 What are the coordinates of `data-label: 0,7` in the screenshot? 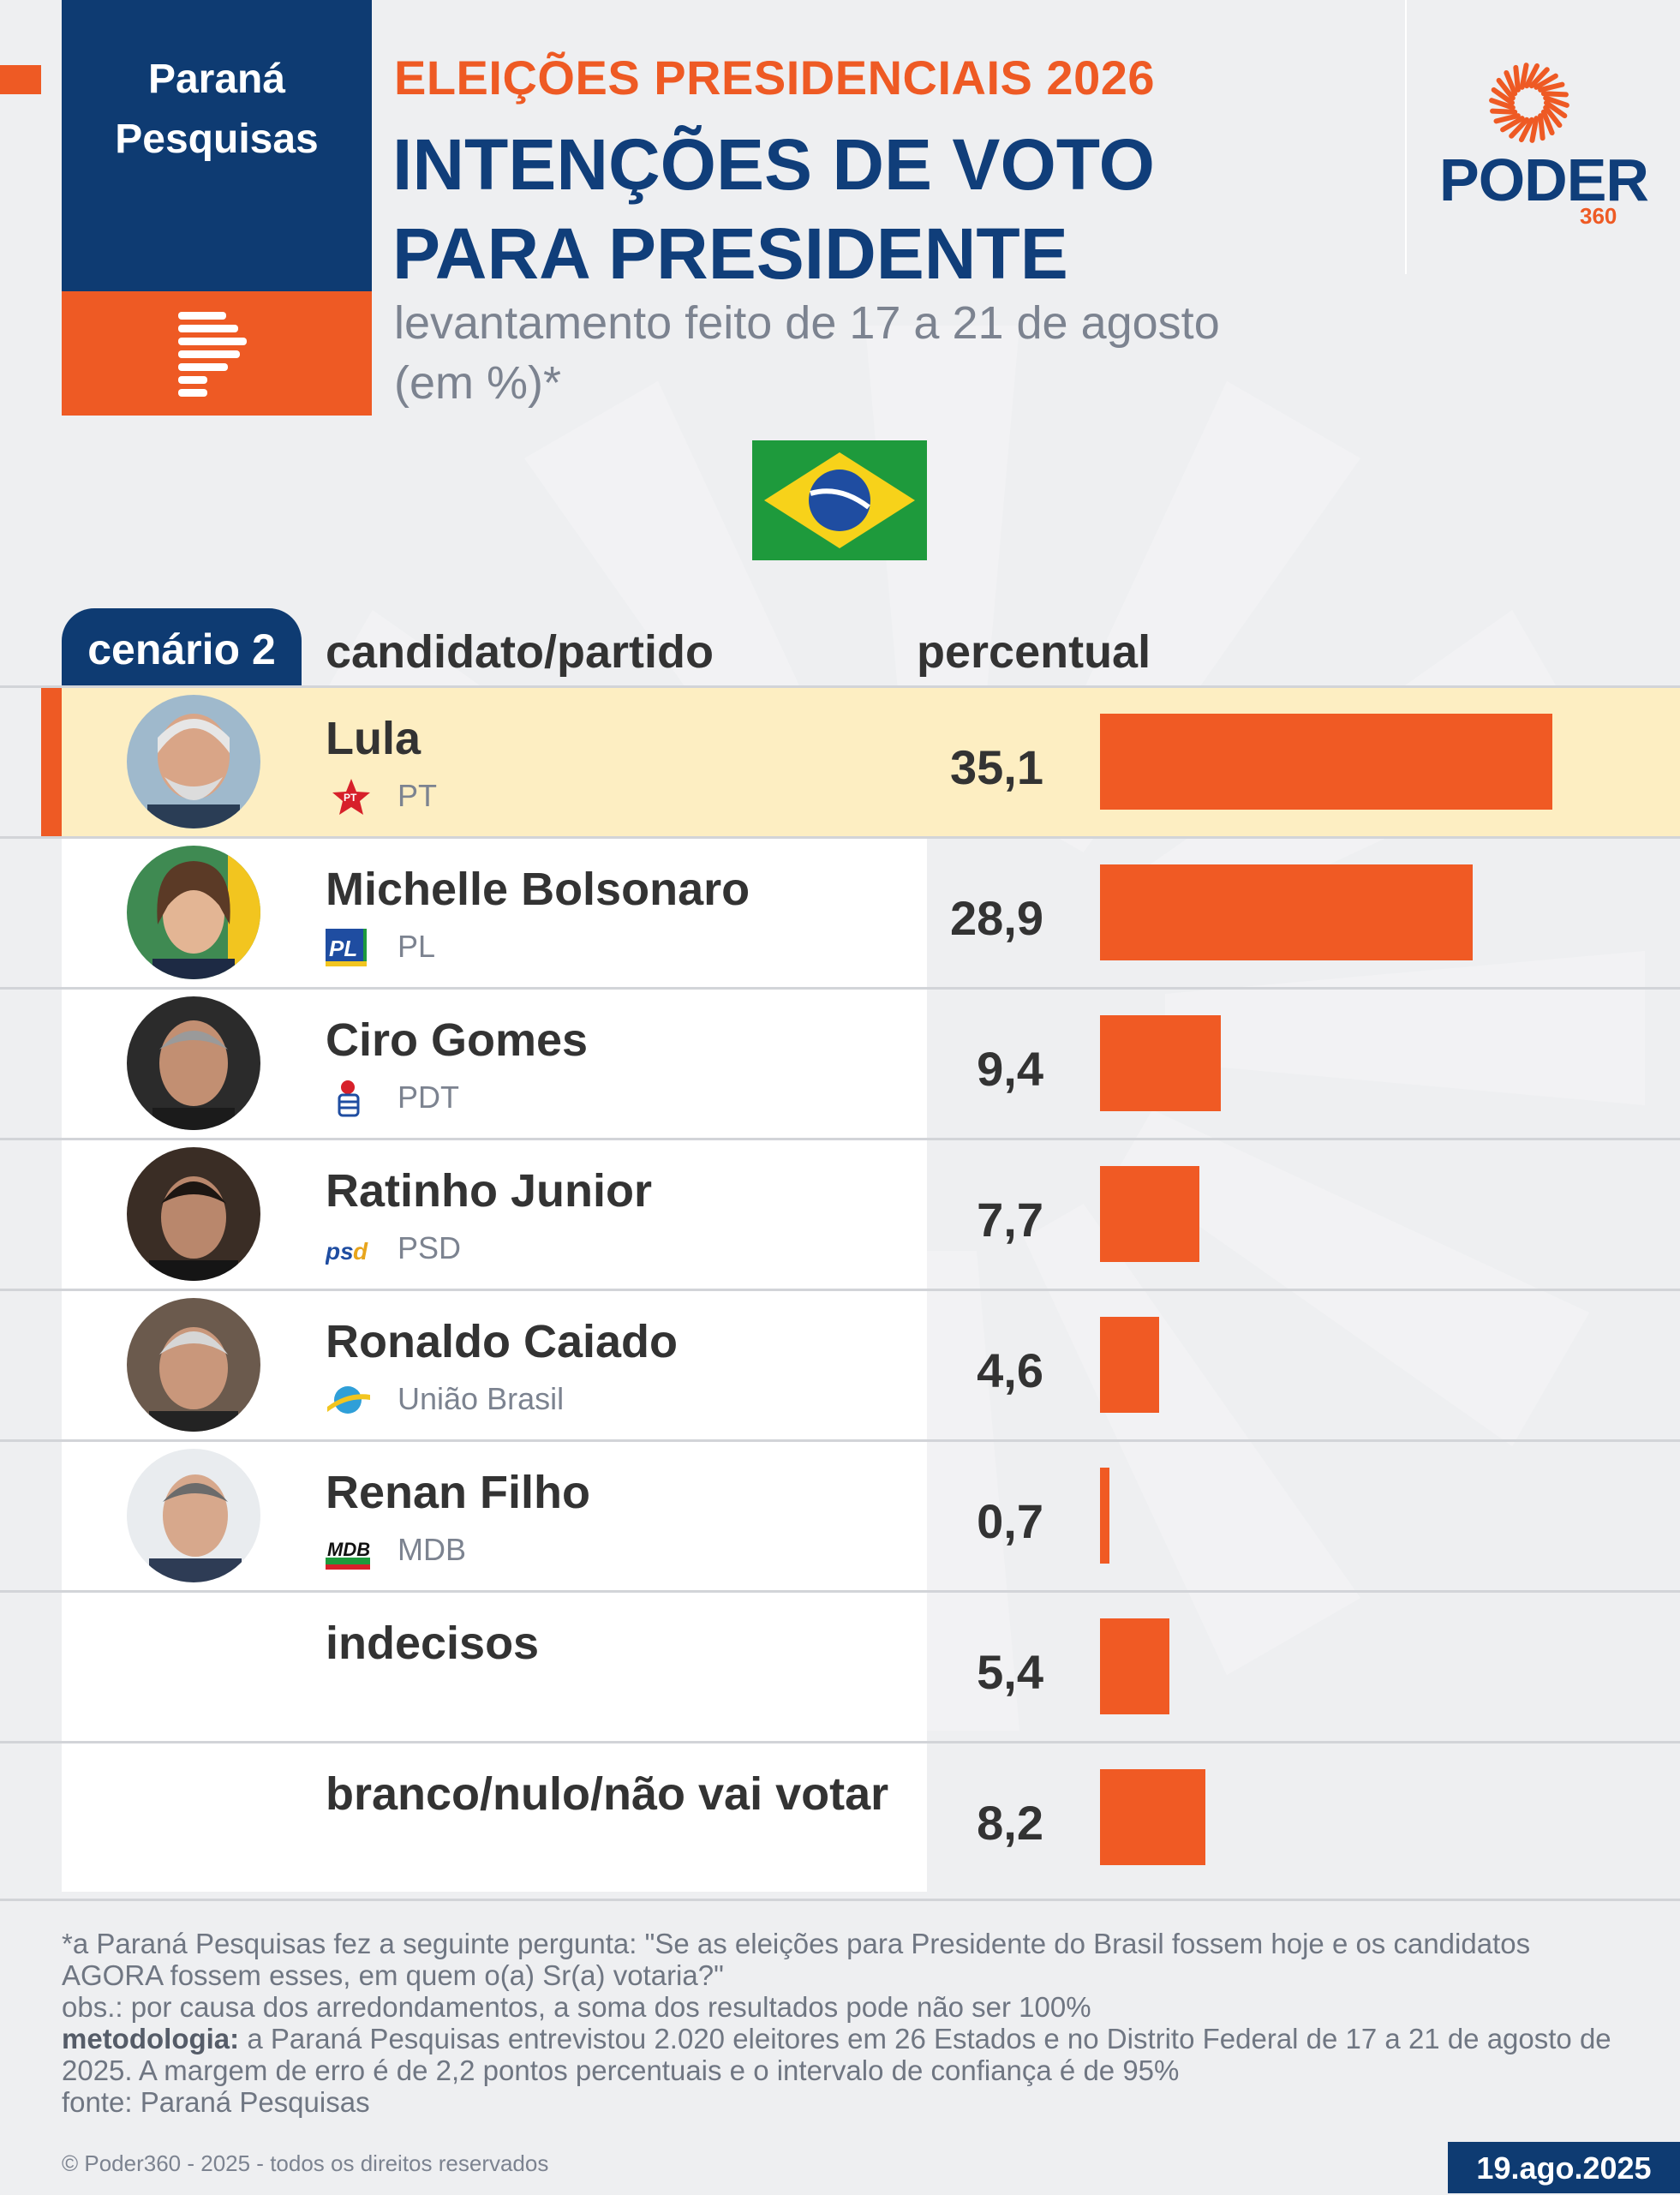 It's located at (1010, 1521).